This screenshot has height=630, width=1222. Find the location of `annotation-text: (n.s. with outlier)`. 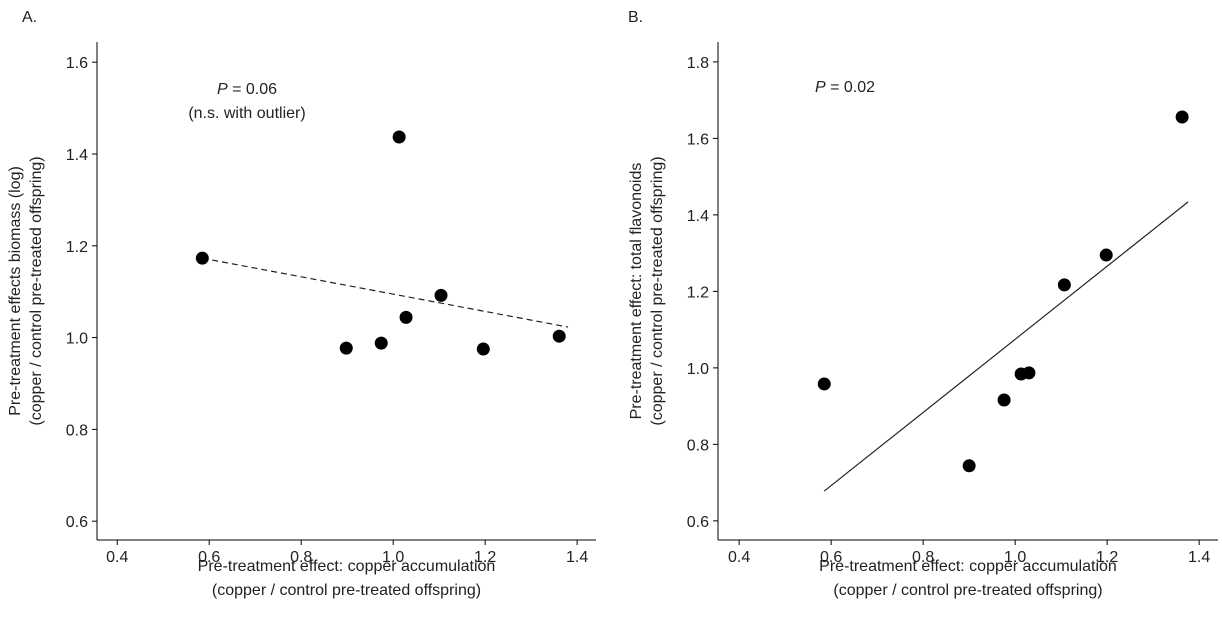

annotation-text: (n.s. with outlier) is located at coordinates (246, 113).